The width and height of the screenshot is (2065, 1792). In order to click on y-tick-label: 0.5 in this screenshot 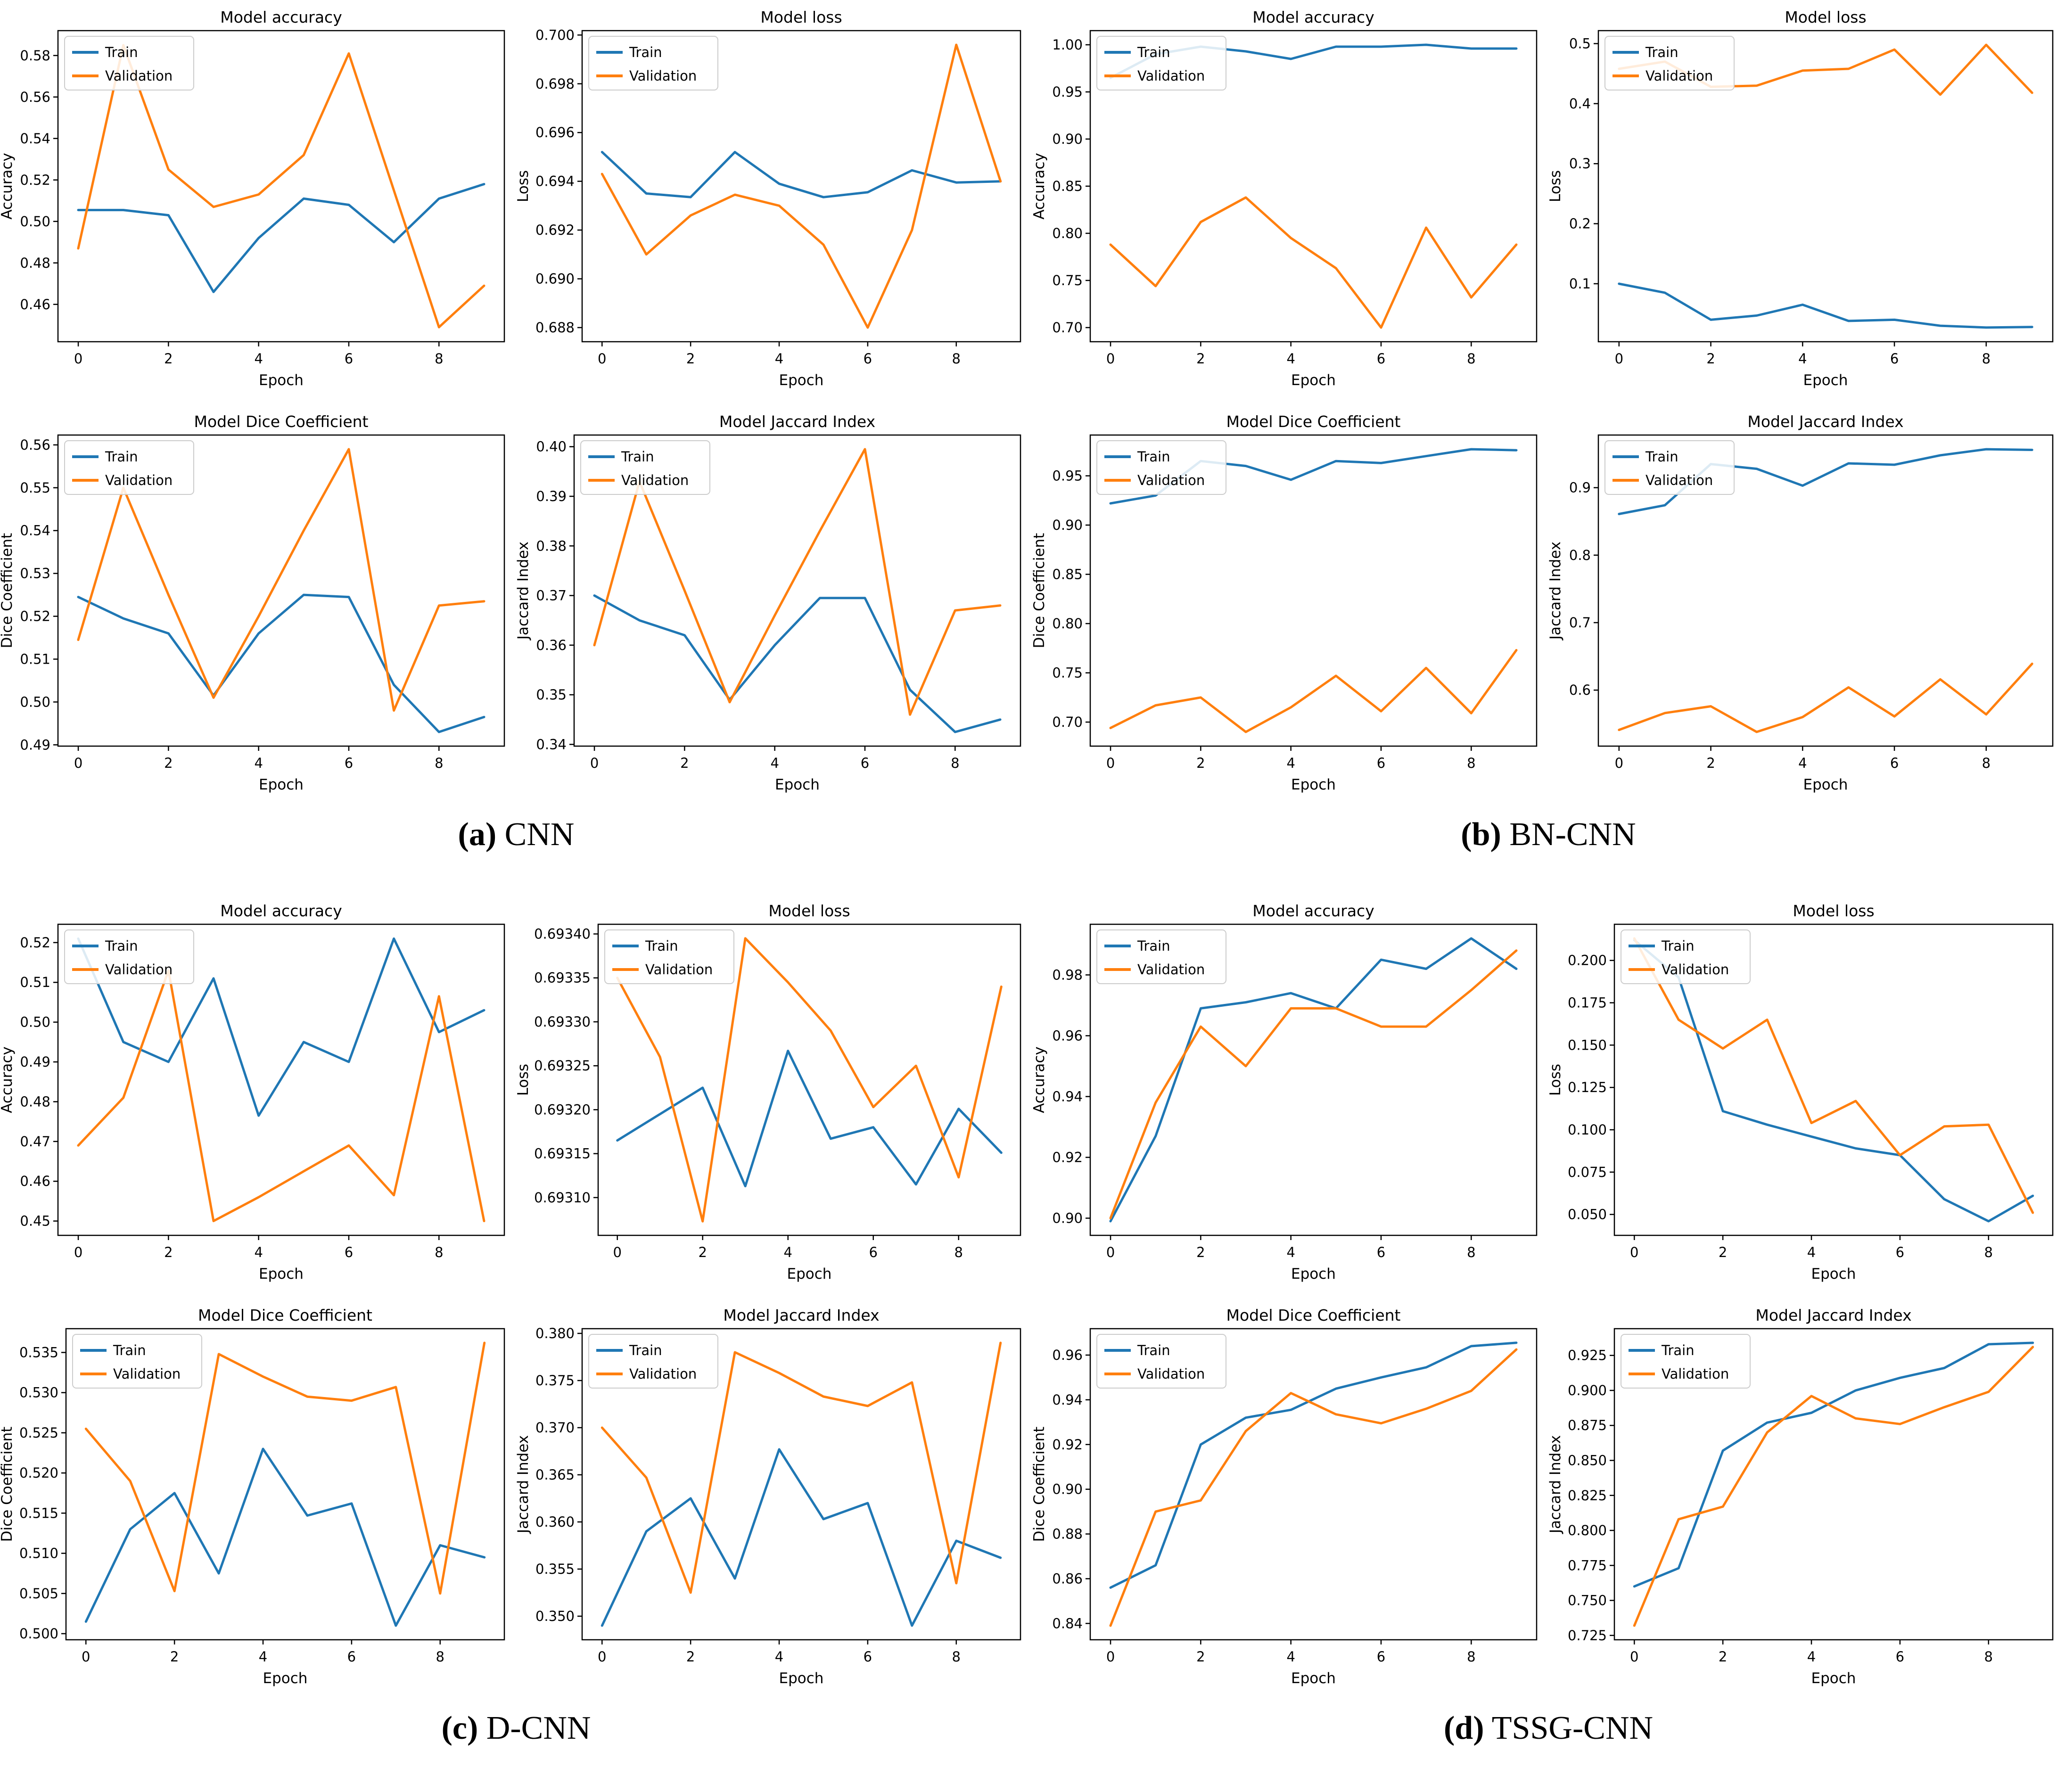, I will do `click(1580, 44)`.